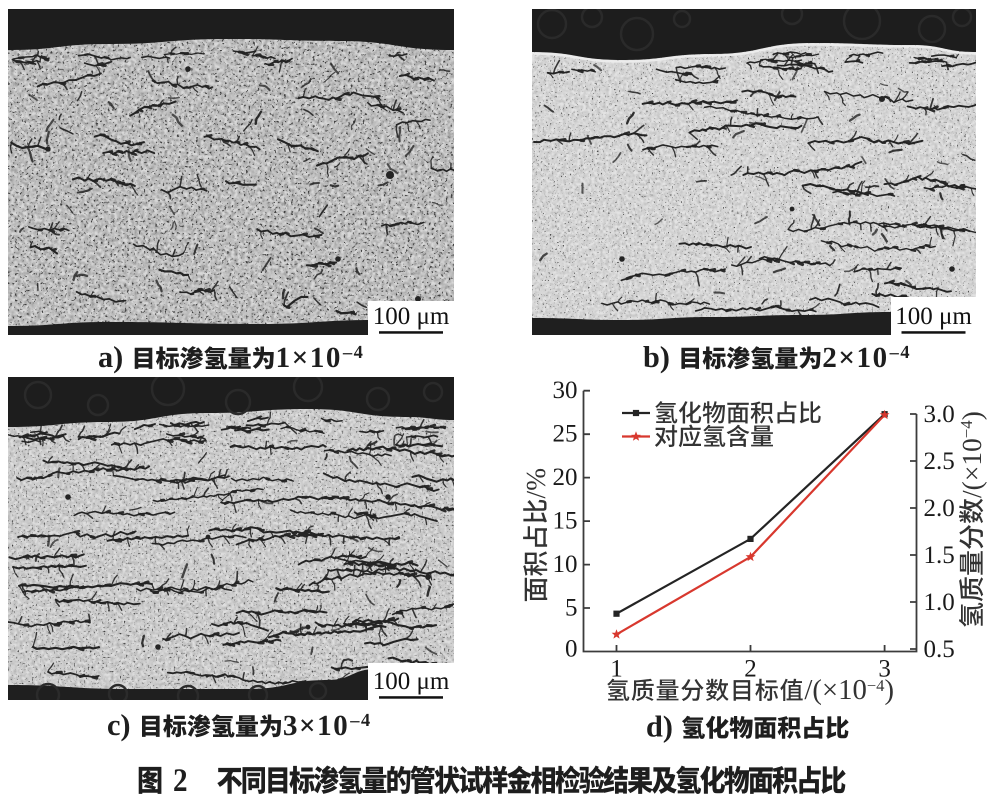  Describe the element at coordinates (571, 649) in the screenshot. I see `svg-text: 0` at that location.